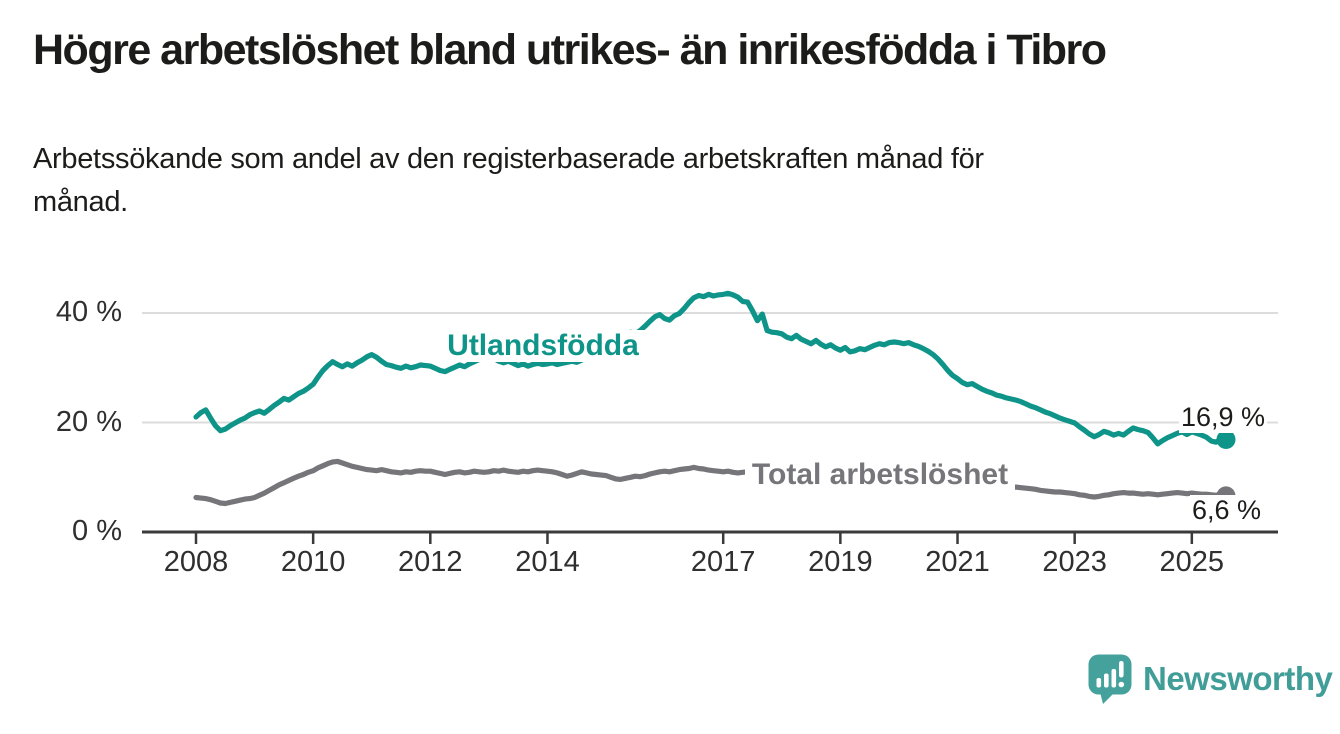 The image size is (1340, 734). Describe the element at coordinates (88, 422) in the screenshot. I see `y-tick-label-20: 20 %` at that location.